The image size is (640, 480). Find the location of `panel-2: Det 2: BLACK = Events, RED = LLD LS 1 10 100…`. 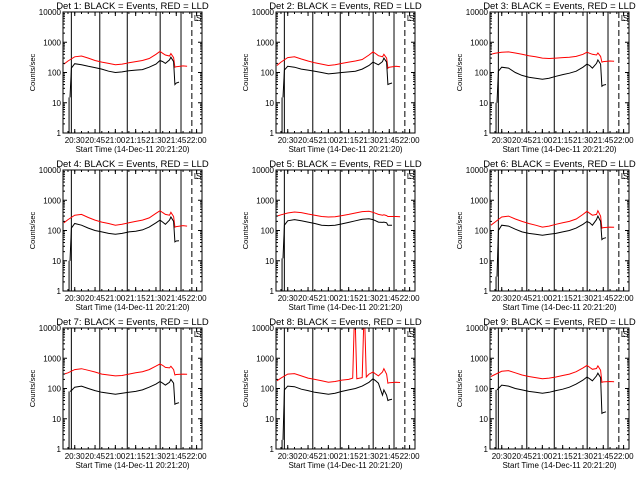

panel-2: Det 2: BLACK = Events, RED = LLD LS 1 10 100… is located at coordinates (331, 77).